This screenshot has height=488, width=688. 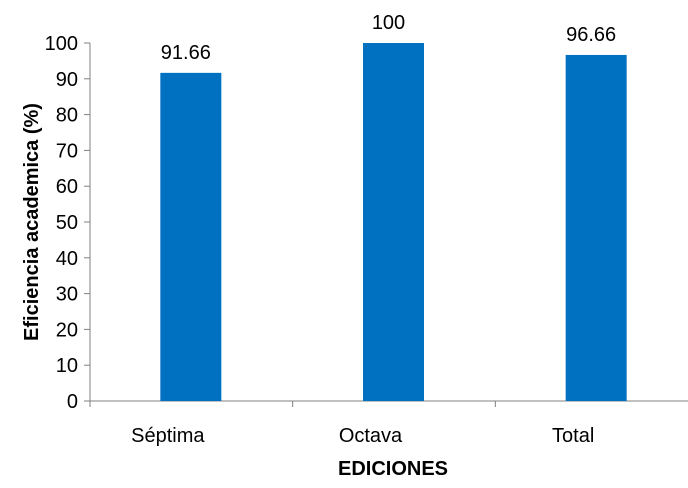 I want to click on y-tick-label: 20, so click(x=67, y=330).